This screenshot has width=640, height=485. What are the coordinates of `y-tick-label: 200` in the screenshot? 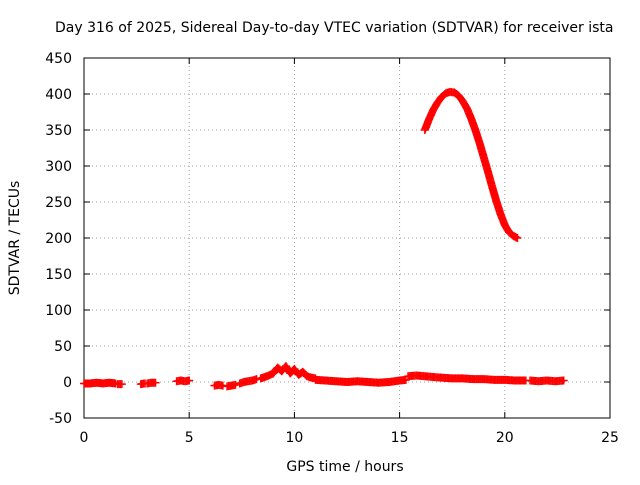 It's located at (58, 239).